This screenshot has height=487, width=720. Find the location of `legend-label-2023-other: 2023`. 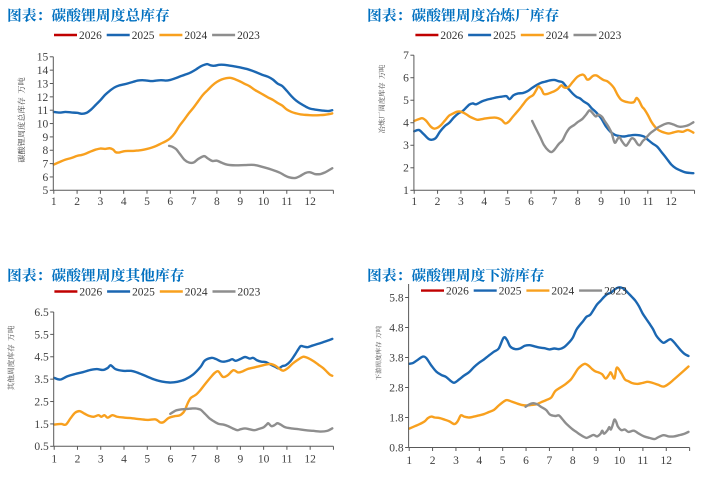

legend-label-2023-other: 2023 is located at coordinates (249, 293).